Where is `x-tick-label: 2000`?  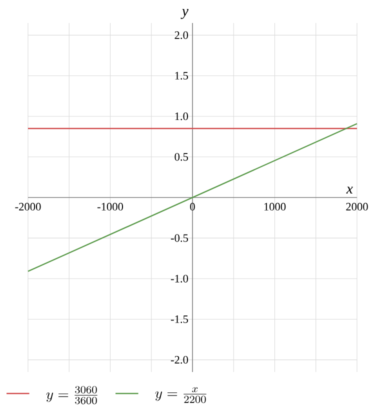 x-tick-label: 2000 is located at coordinates (357, 206).